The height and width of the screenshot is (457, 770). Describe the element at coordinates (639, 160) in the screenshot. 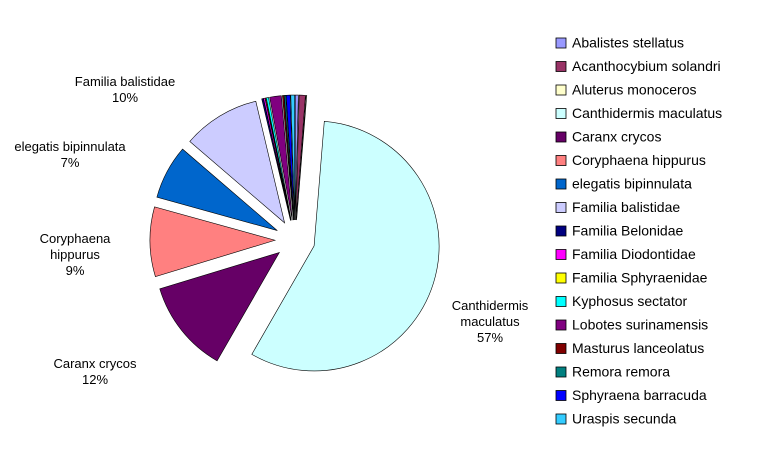

I see `legend-label: Coryphaena hippurus` at that location.